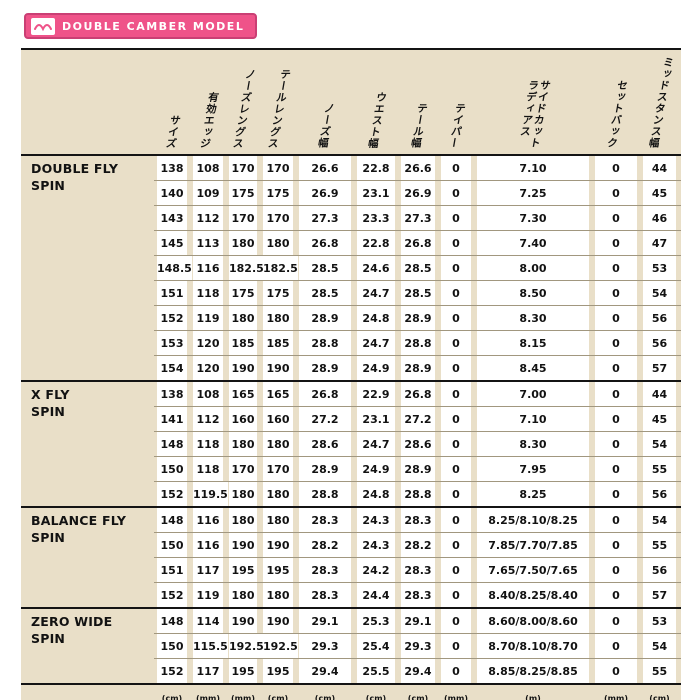 Image resolution: width=700 pixels, height=700 pixels. I want to click on spec-value: 28.5, so click(418, 293).